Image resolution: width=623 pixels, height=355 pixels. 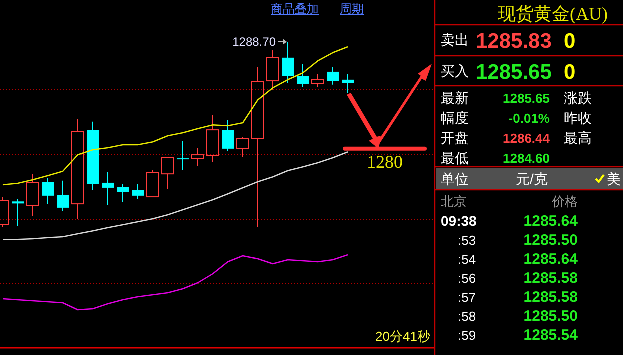 What do you see at coordinates (455, 179) in the screenshot?
I see `text: 单位` at bounding box center [455, 179].